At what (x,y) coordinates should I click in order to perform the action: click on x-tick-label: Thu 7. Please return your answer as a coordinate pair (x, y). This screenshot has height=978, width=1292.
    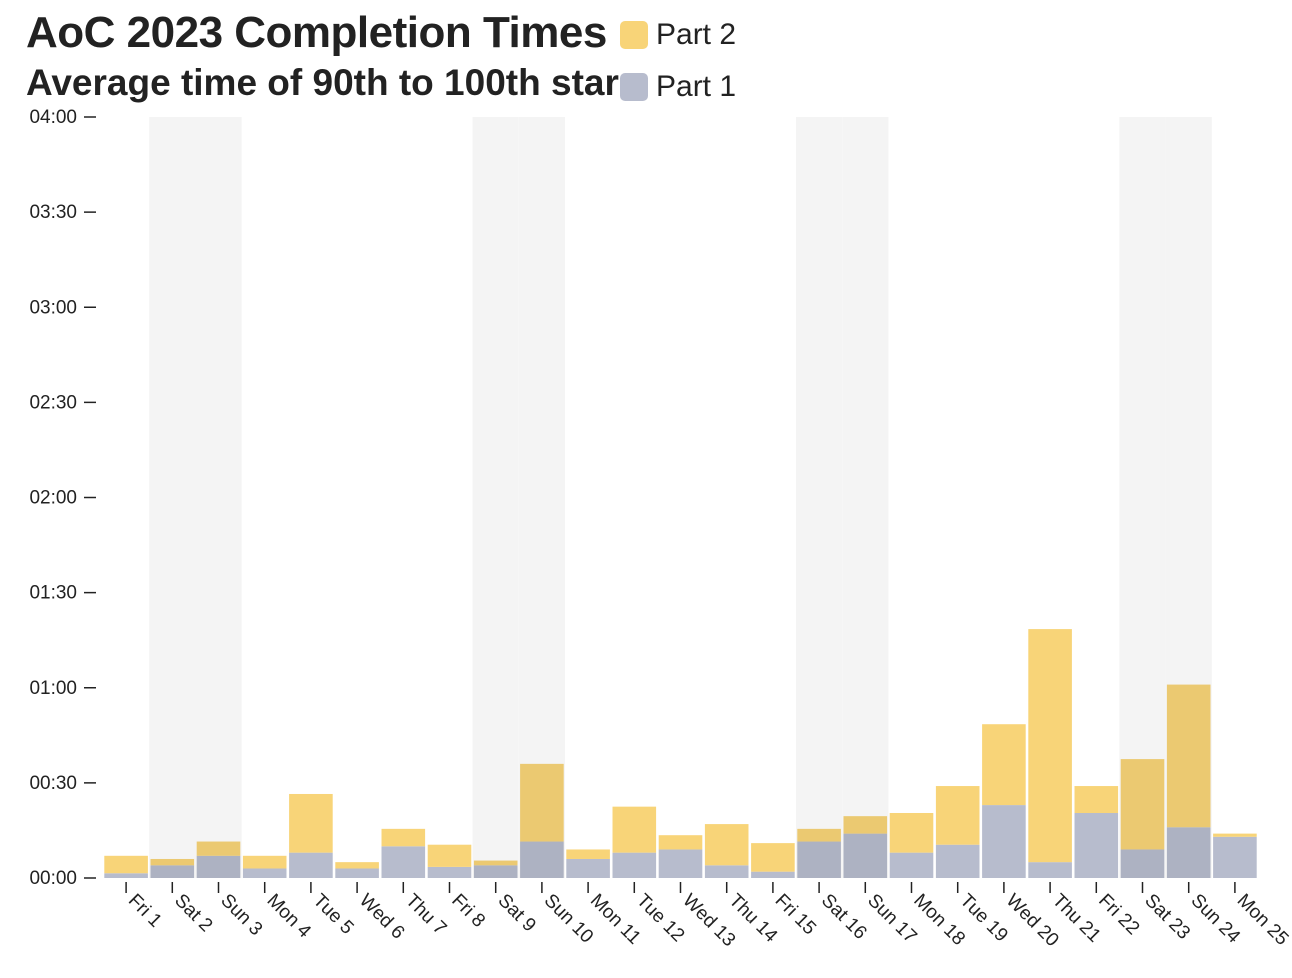
    Looking at the image, I should click on (425, 914).